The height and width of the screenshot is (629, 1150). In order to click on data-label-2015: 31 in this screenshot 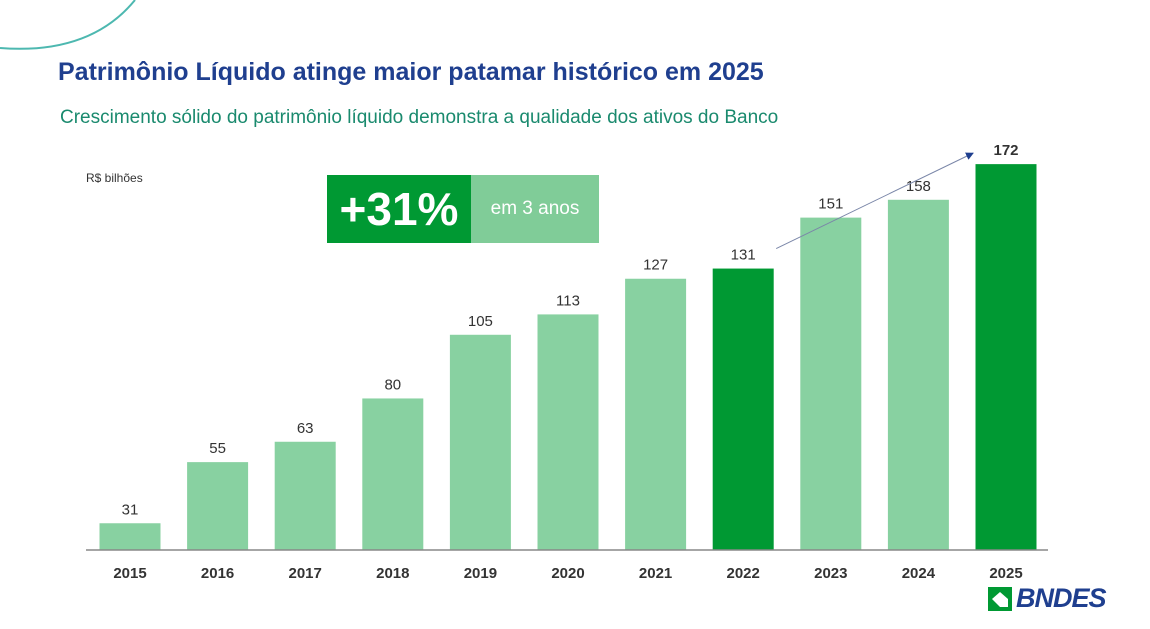, I will do `click(130, 509)`.